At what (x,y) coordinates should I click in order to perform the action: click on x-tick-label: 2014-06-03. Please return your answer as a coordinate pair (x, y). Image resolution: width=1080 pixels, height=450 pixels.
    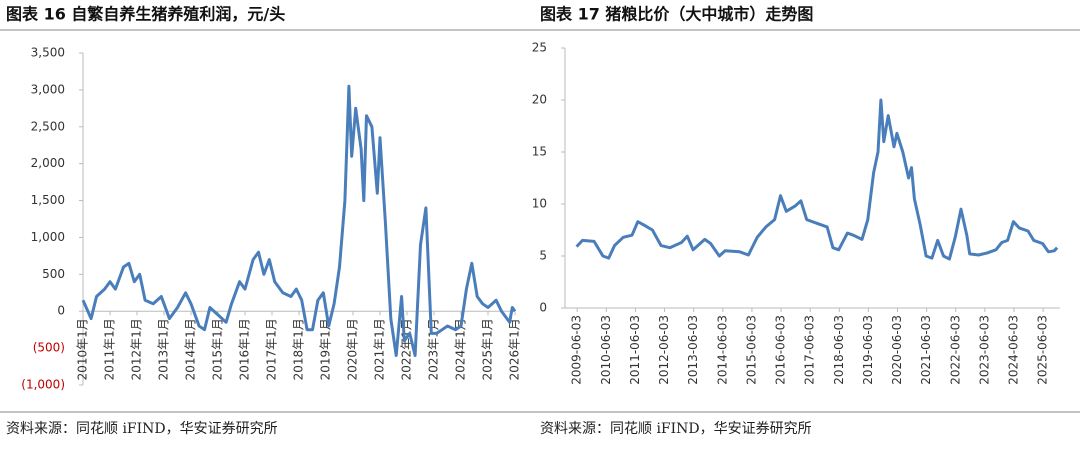
    Looking at the image, I should click on (722, 350).